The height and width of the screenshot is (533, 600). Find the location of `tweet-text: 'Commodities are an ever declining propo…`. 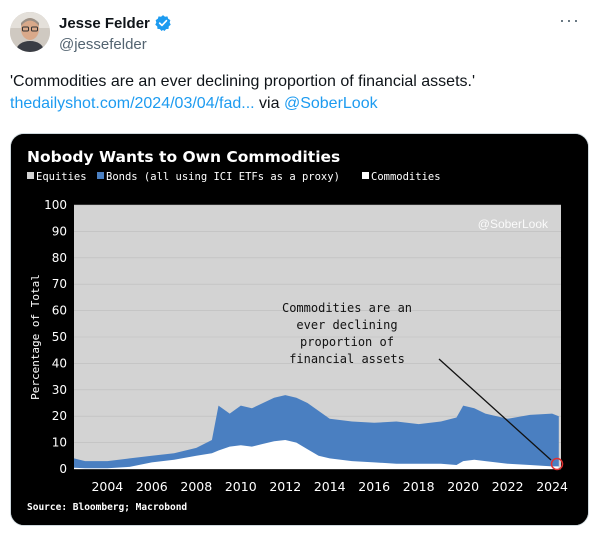

tweet-text: 'Commodities are an ever declining propo… is located at coordinates (300, 93).